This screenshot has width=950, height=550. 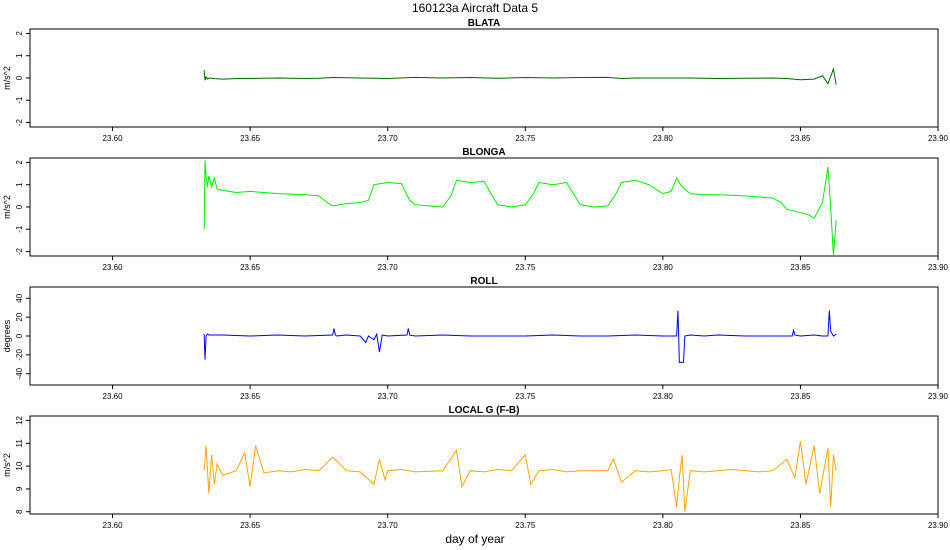 I want to click on panel-title: BLATA, so click(x=484, y=23).